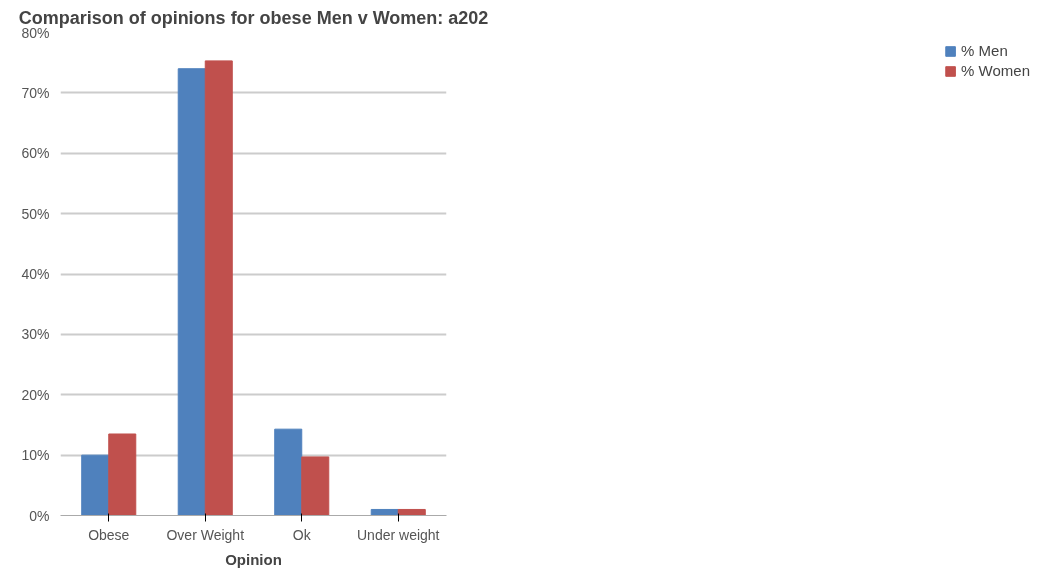 This screenshot has width=1059, height=587. What do you see at coordinates (984, 50) in the screenshot?
I see `legend-label: % Men` at bounding box center [984, 50].